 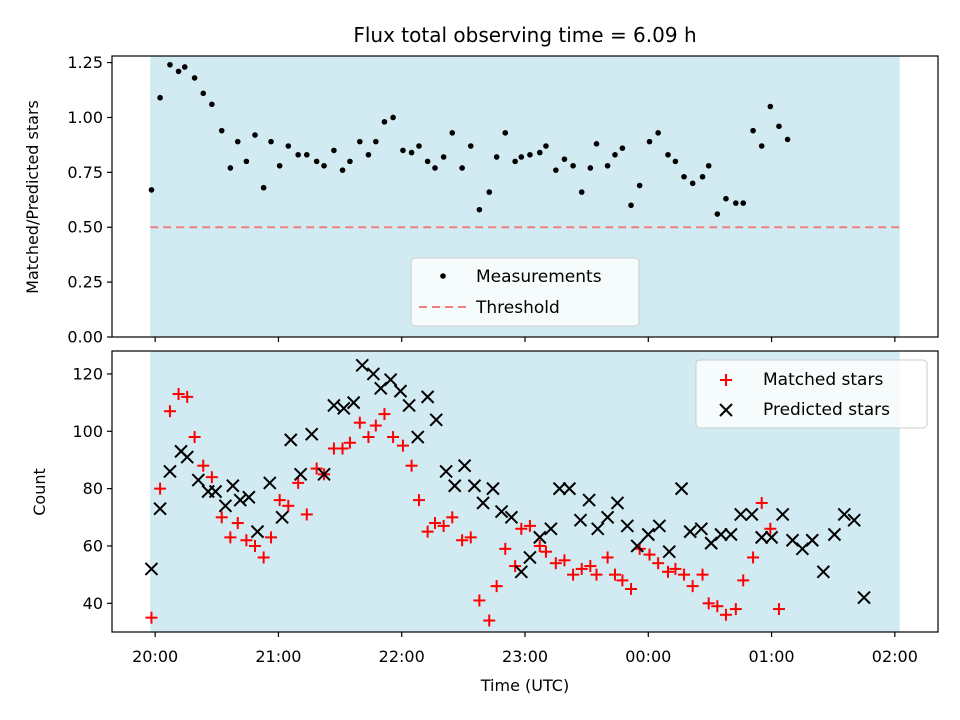 I want to click on y-tick-label: 80, so click(x=93, y=488).